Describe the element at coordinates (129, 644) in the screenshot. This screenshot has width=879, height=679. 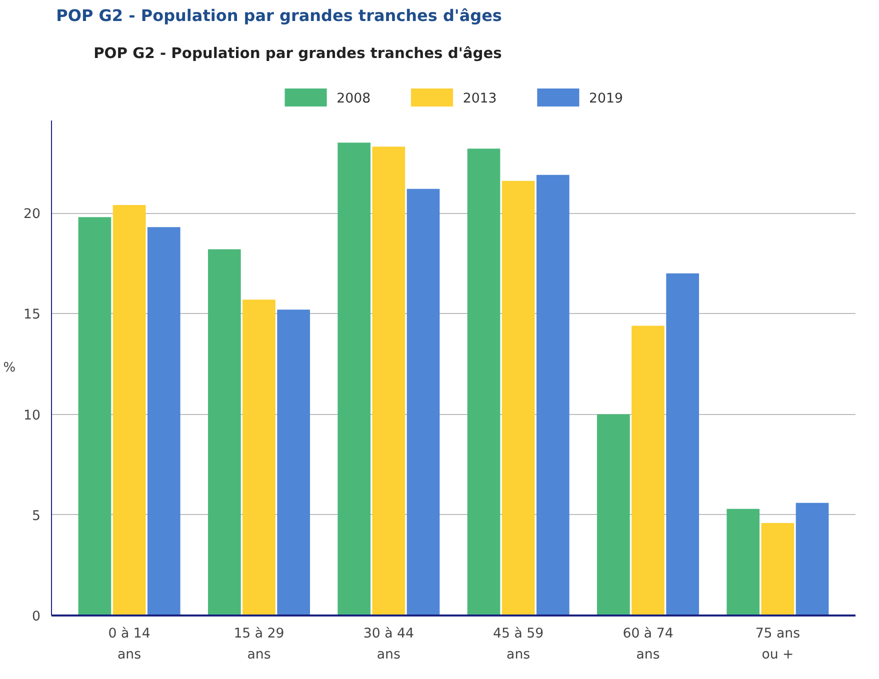
I see `x-tick-label: 0 à 14 ans` at that location.